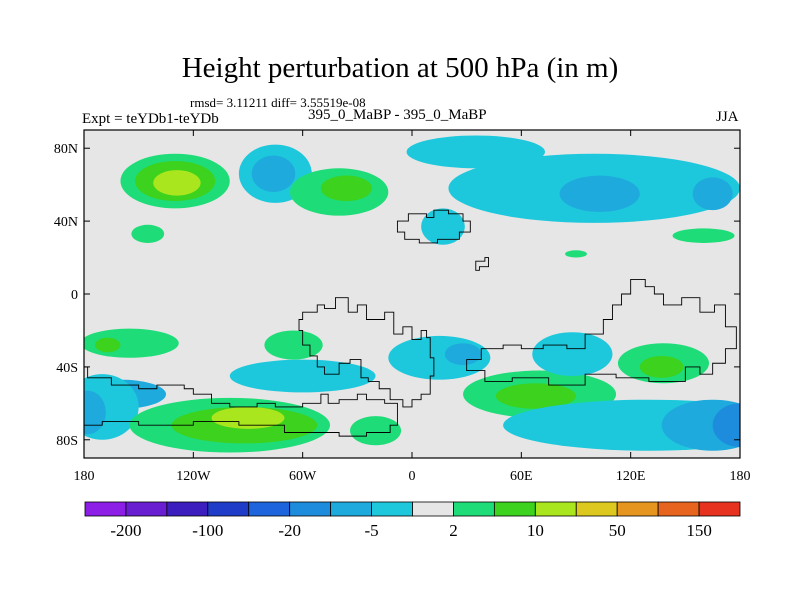  I want to click on x-tick-label: 60W, so click(303, 476).